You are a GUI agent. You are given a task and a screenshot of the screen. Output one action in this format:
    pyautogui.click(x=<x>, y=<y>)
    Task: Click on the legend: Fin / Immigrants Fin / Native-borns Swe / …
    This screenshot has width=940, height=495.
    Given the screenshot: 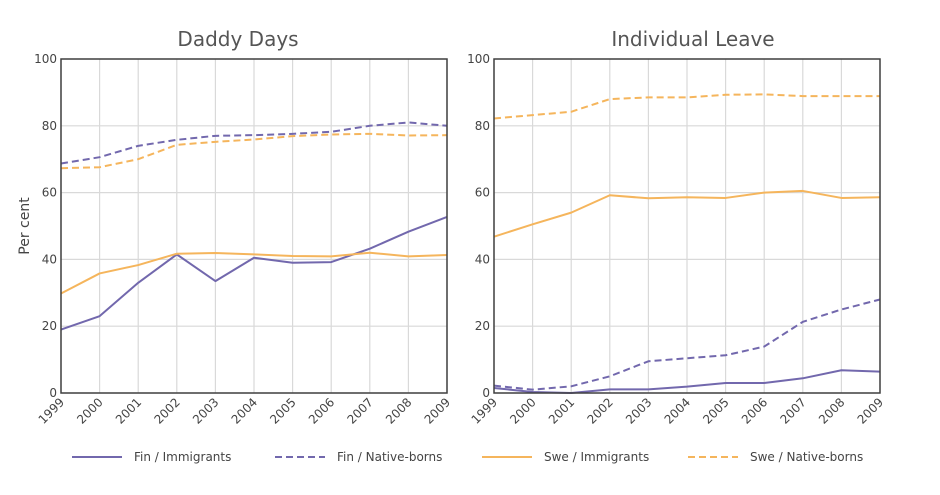 What is the action you would take?
    pyautogui.click(x=467, y=457)
    